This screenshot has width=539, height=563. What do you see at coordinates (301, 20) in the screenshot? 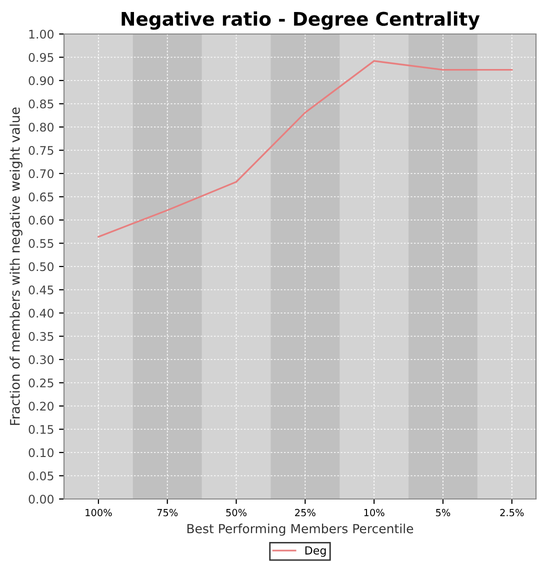
I see `chart-title: Negative ratio - Degree Centrality` at bounding box center [301, 20].